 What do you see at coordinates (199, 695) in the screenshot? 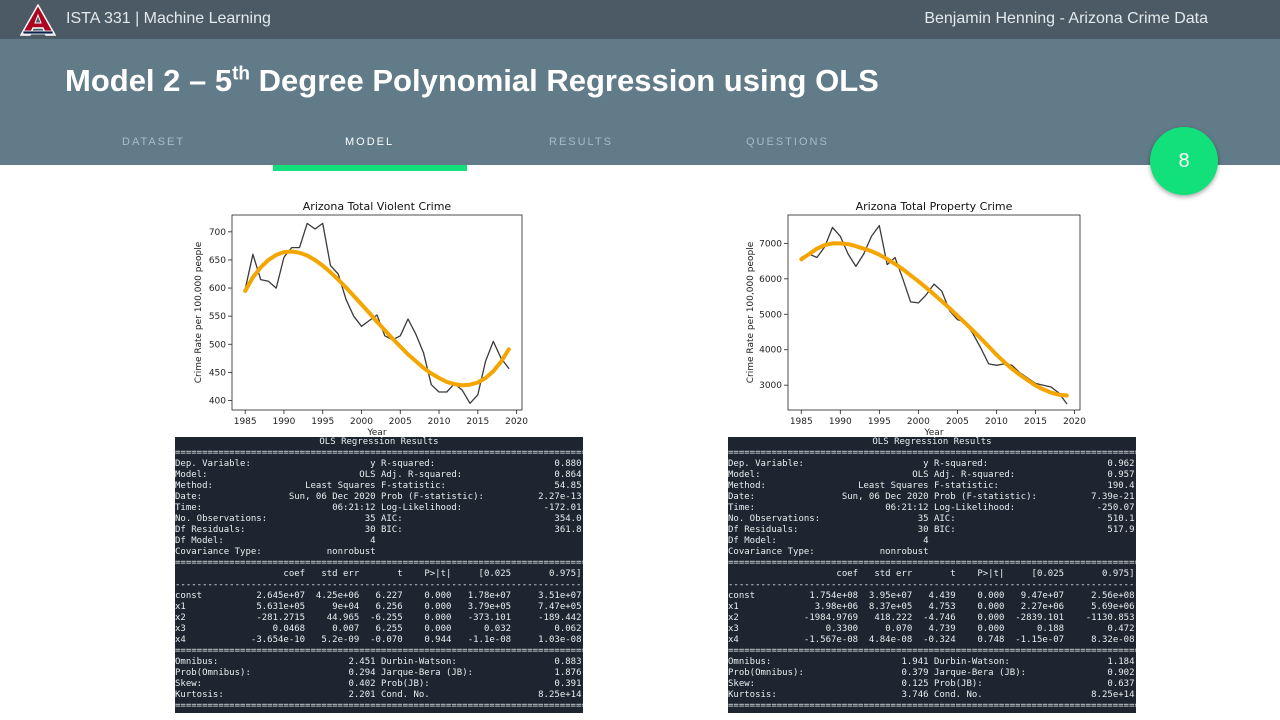
I see `stat-label: Kurtosis:` at bounding box center [199, 695].